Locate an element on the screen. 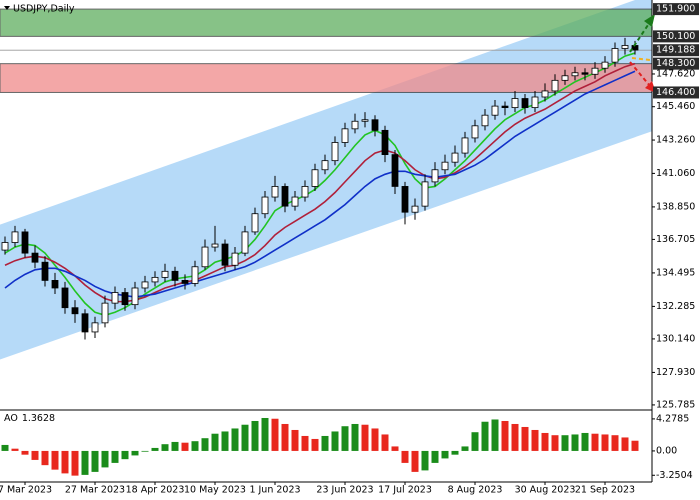 The width and height of the screenshot is (700, 500). y-tick-label: 134.495 is located at coordinates (675, 272).